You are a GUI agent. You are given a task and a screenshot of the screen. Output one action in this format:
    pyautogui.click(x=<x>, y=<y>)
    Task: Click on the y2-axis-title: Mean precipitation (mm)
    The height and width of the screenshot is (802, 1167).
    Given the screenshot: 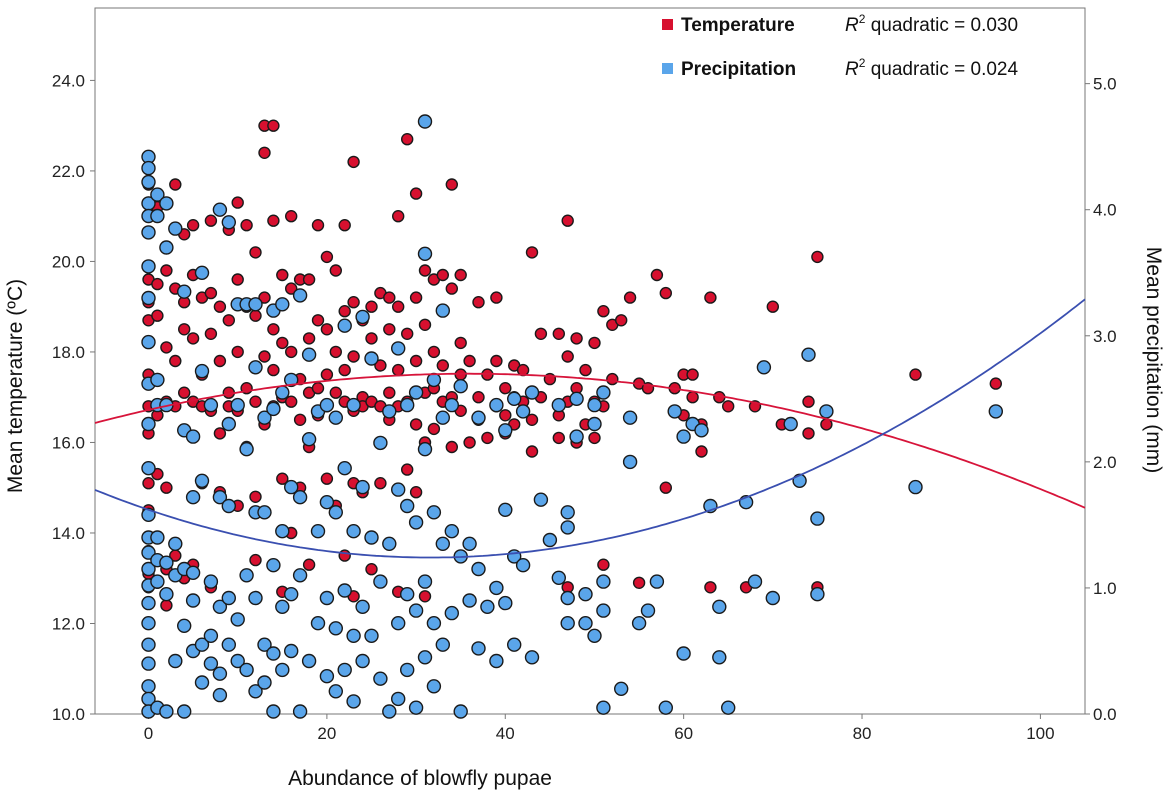 What is the action you would take?
    pyautogui.click(x=1153, y=360)
    